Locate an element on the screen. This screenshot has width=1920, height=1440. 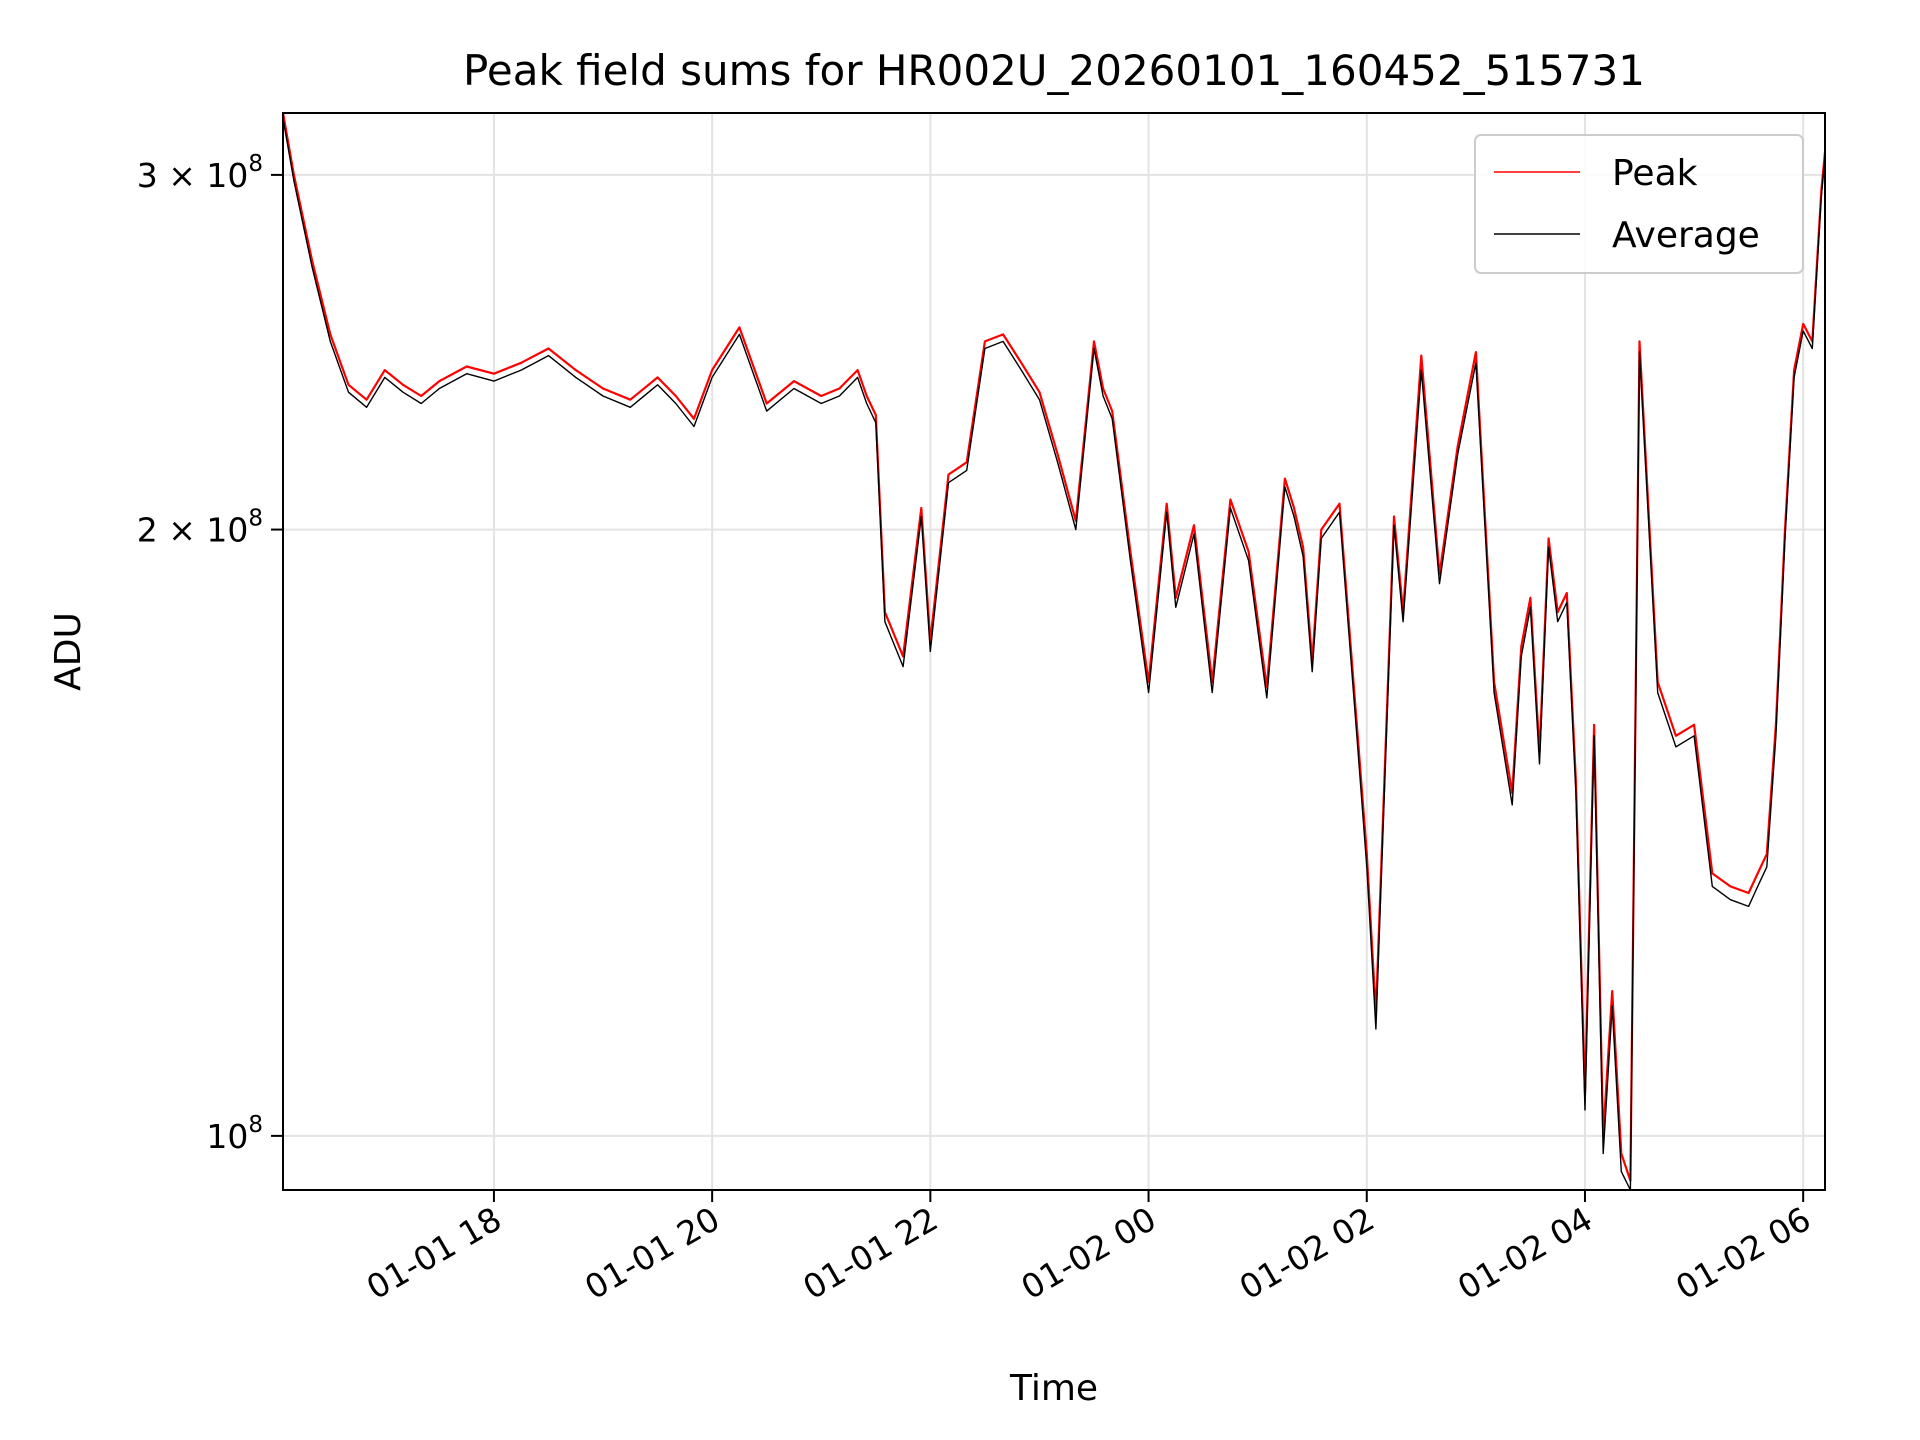
legend-label-peak: Peak is located at coordinates (1655, 173).